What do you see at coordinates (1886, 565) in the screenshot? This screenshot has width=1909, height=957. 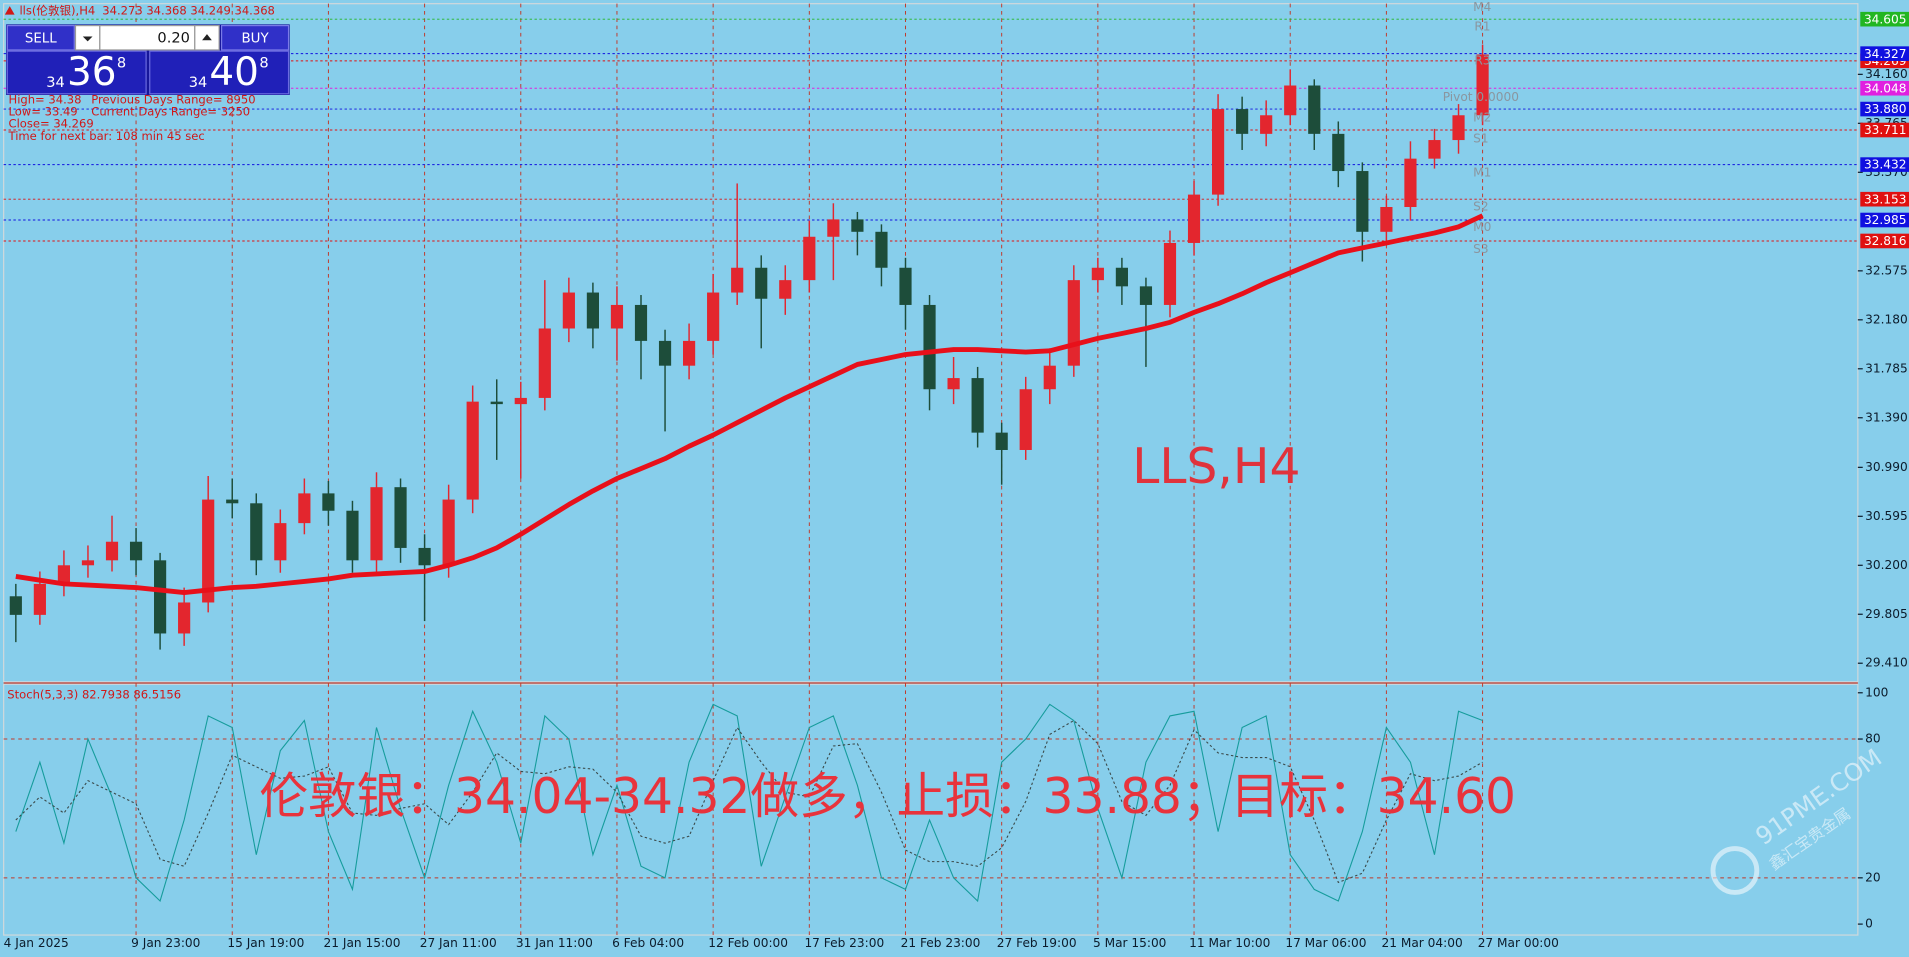 I see `y-tick-label: 30.200` at bounding box center [1886, 565].